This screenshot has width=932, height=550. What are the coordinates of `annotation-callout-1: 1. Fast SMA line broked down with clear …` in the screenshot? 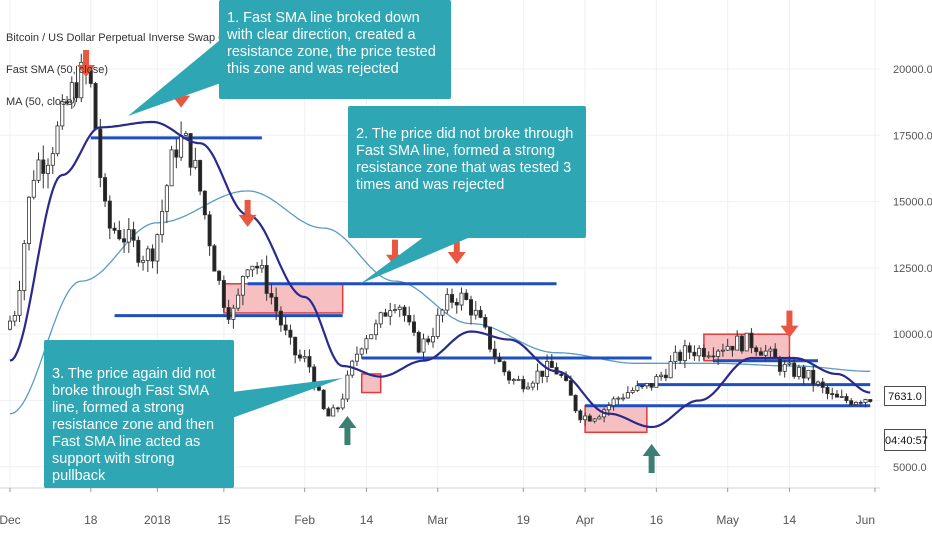 It's located at (335, 49).